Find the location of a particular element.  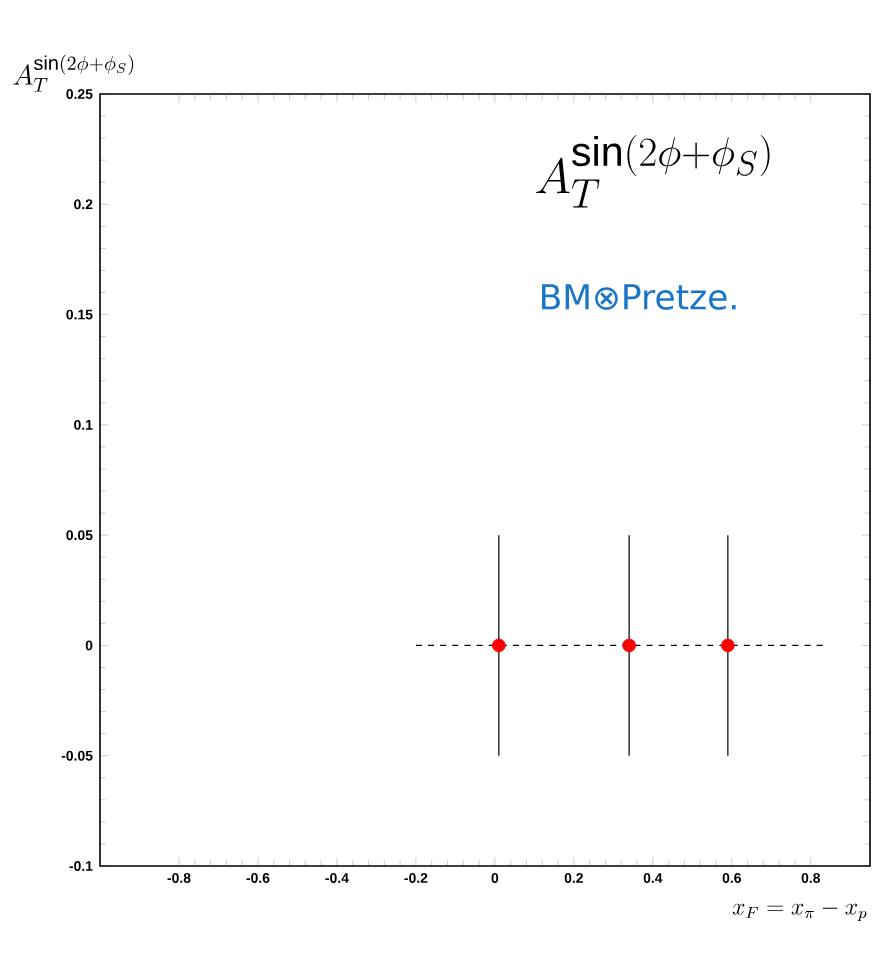

x-axis-title: $x_F = x_\pi - x_p$ is located at coordinates (799, 912).